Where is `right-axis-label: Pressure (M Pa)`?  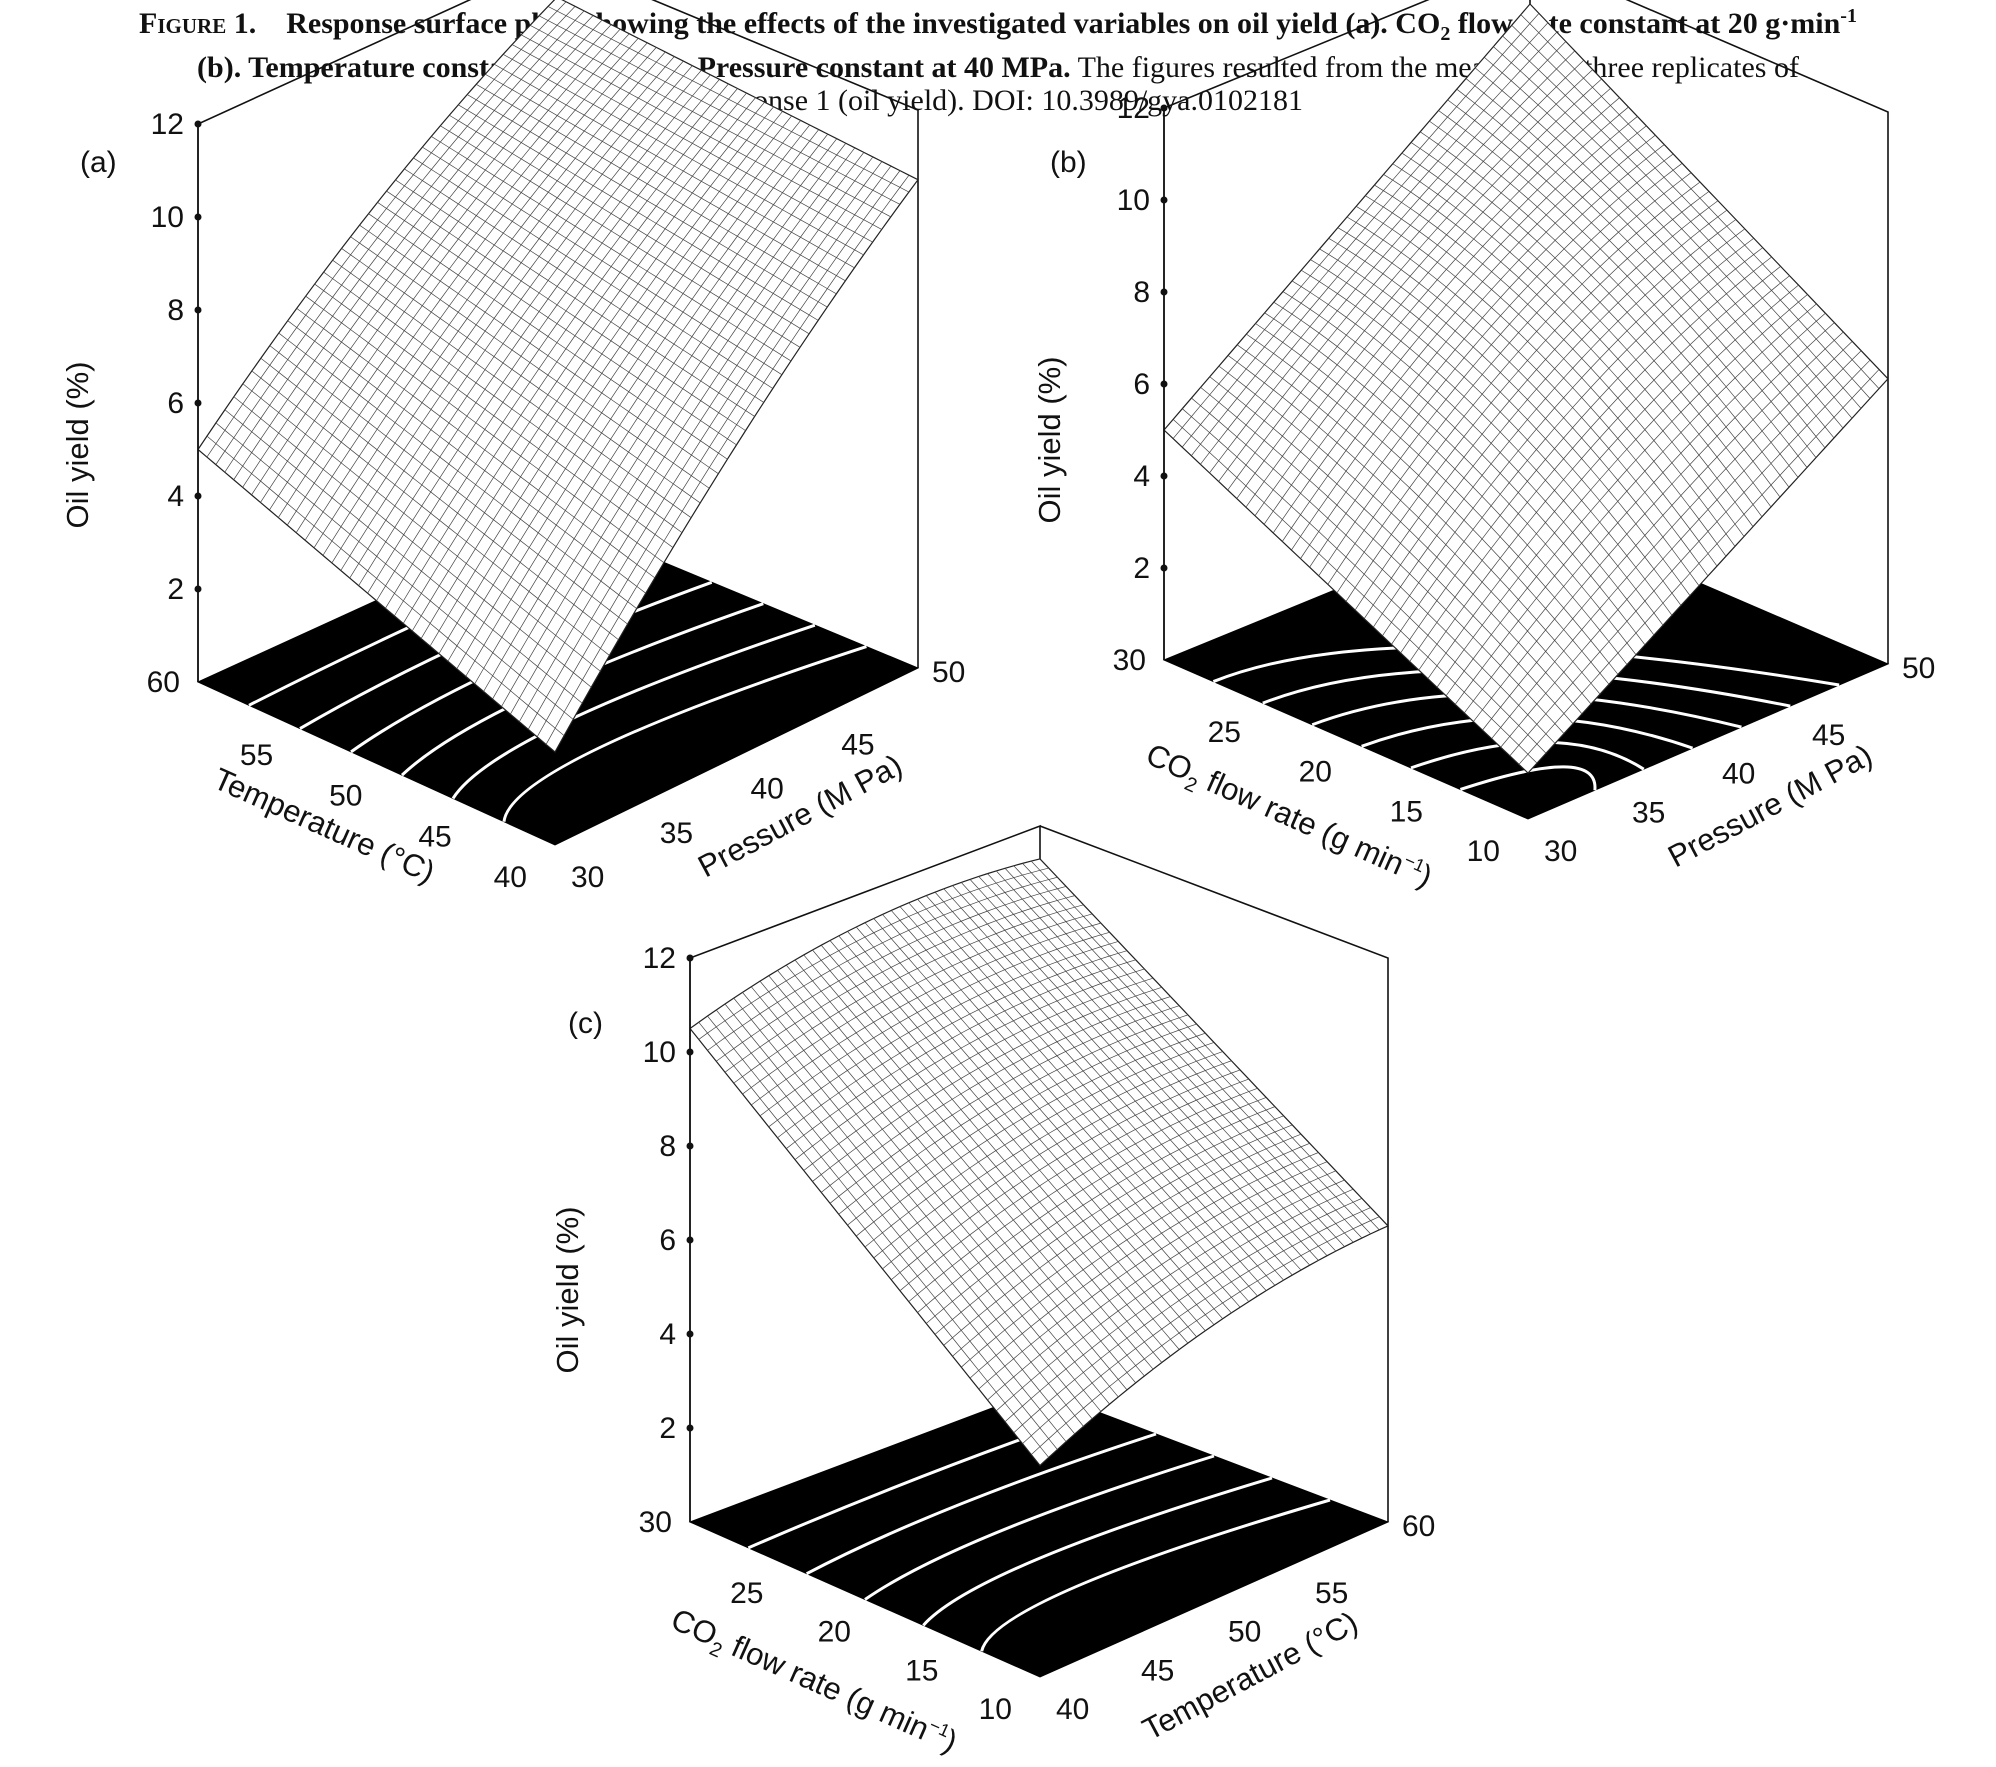 right-axis-label: Pressure (M Pa) is located at coordinates (1770, 805).